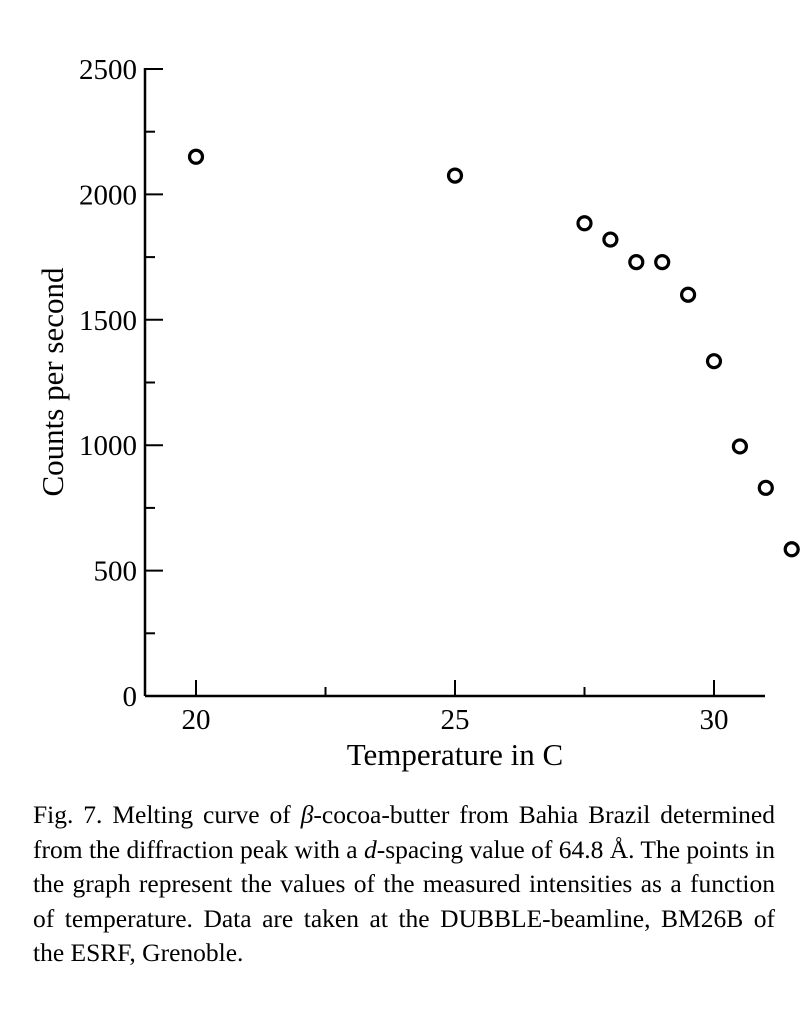 The height and width of the screenshot is (1034, 804). I want to click on caption-text-1: Melting curve of, so click(201, 814).